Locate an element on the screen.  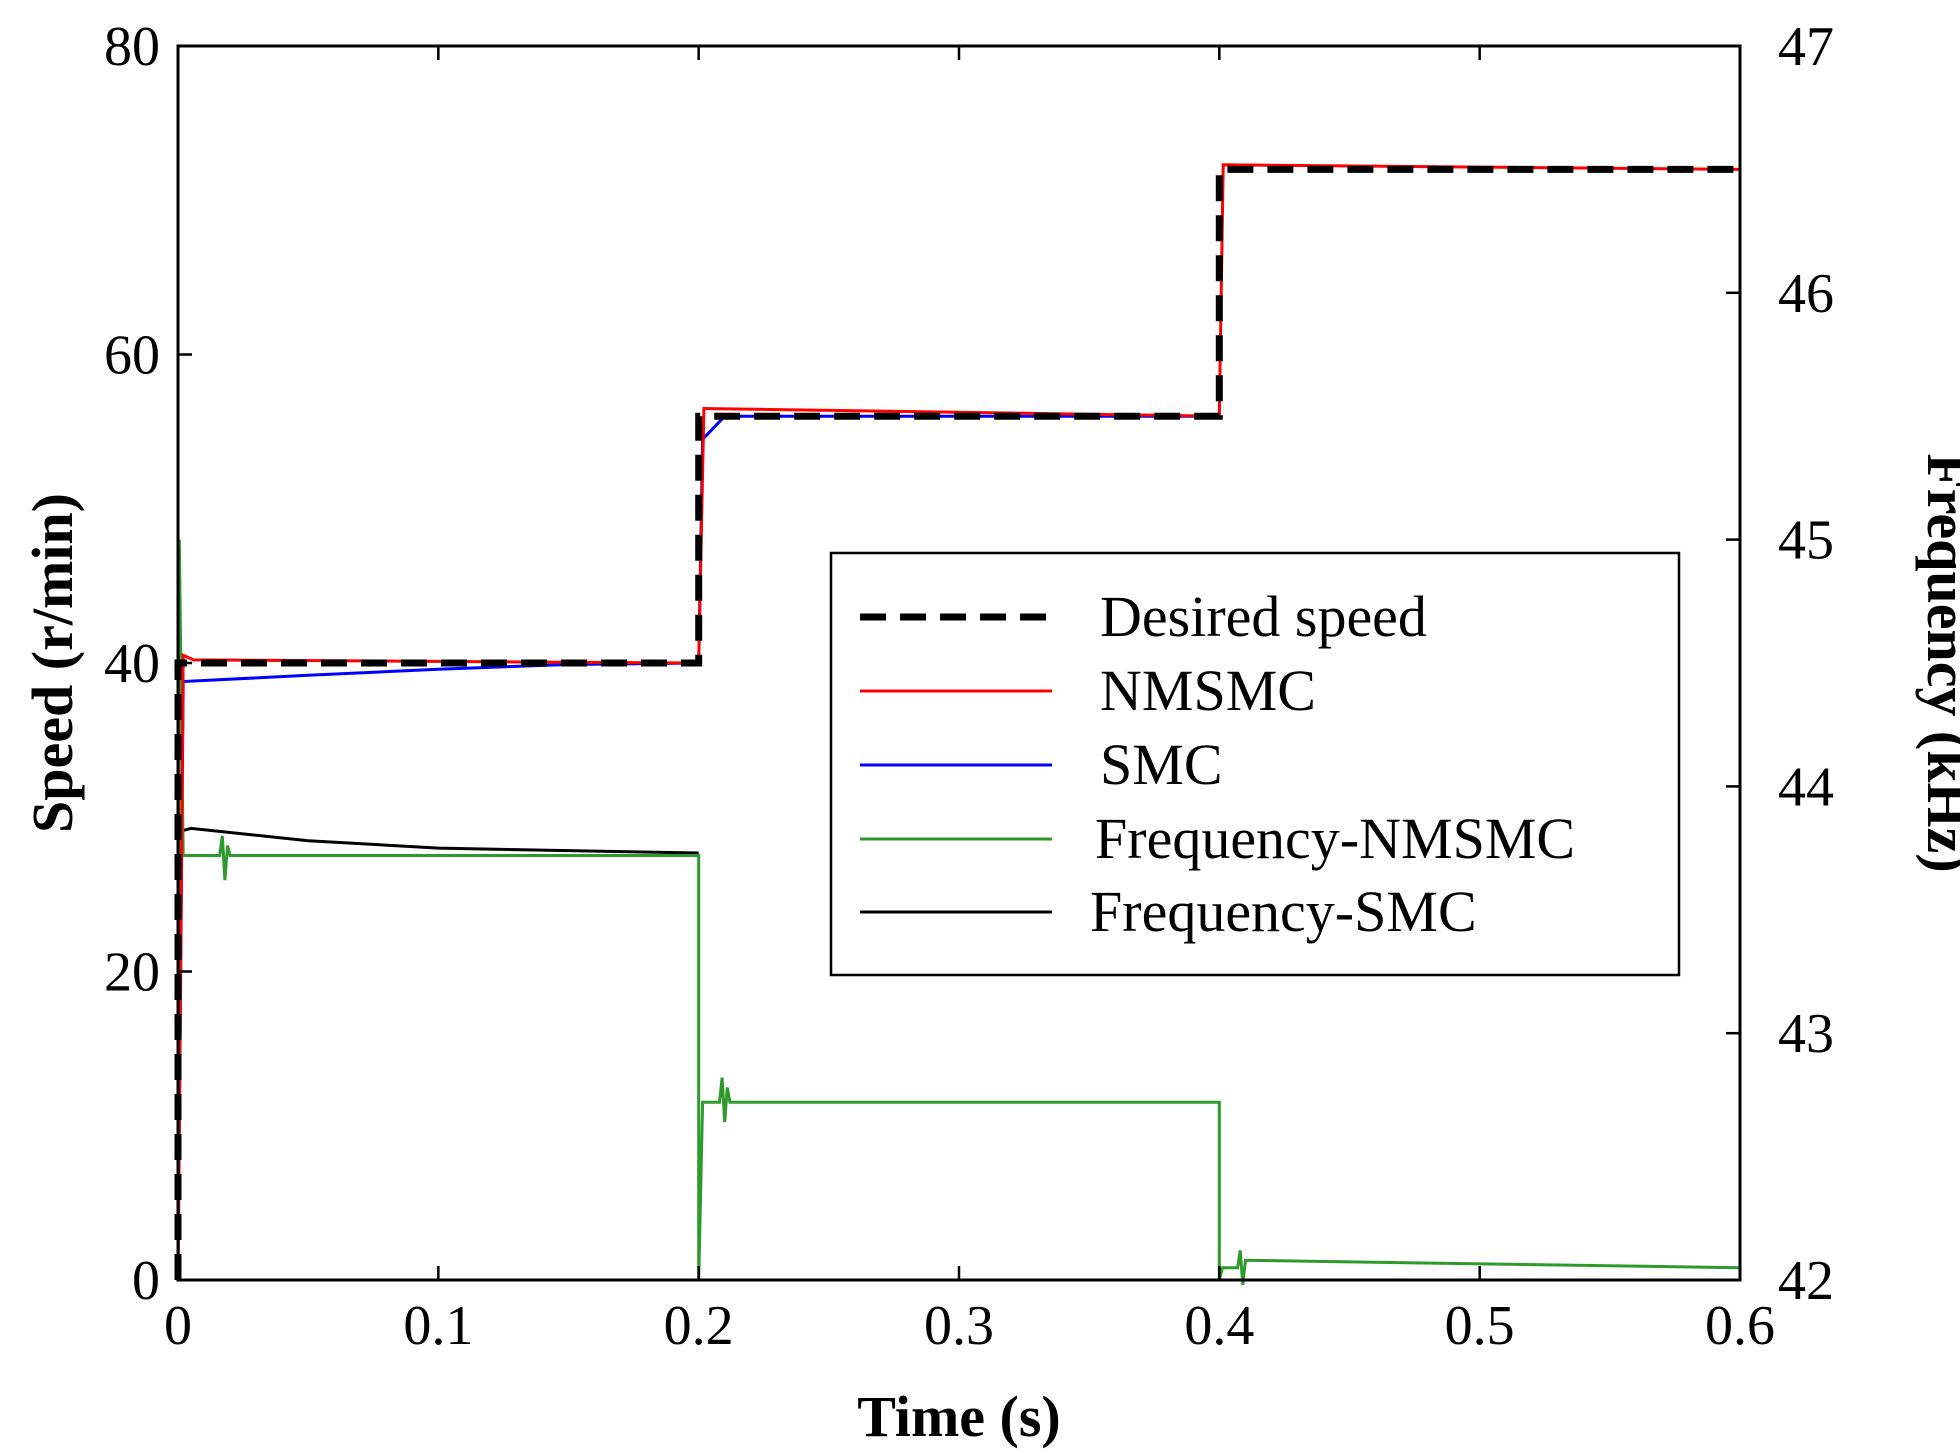
legend-entry-smc: SMC is located at coordinates (1041, 764).